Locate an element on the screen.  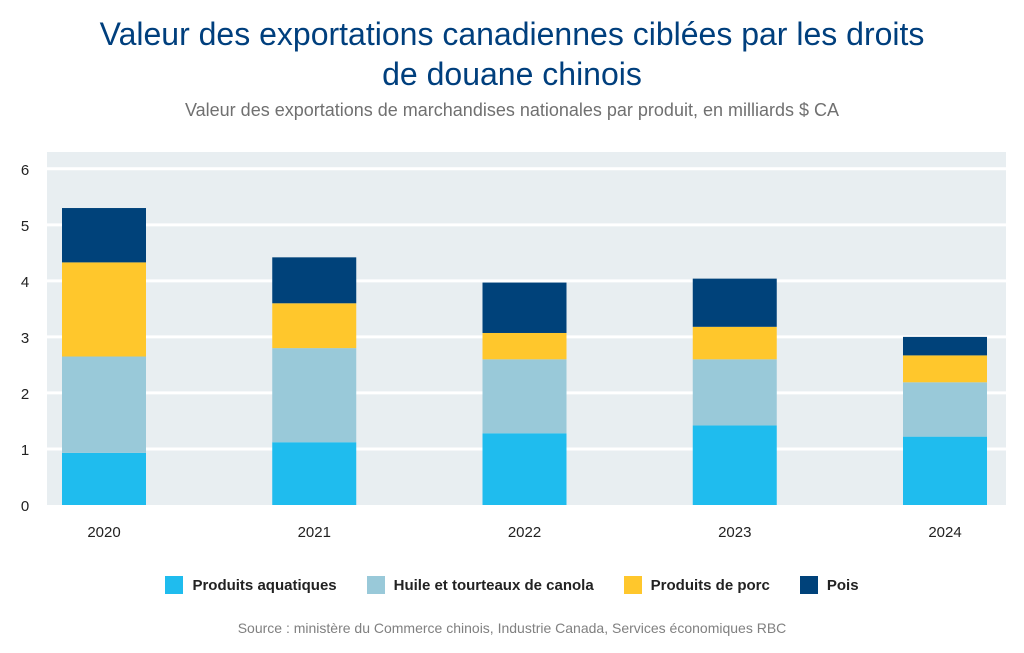
legend-item-canola: Huile et tourteaux de canola is located at coordinates (480, 585).